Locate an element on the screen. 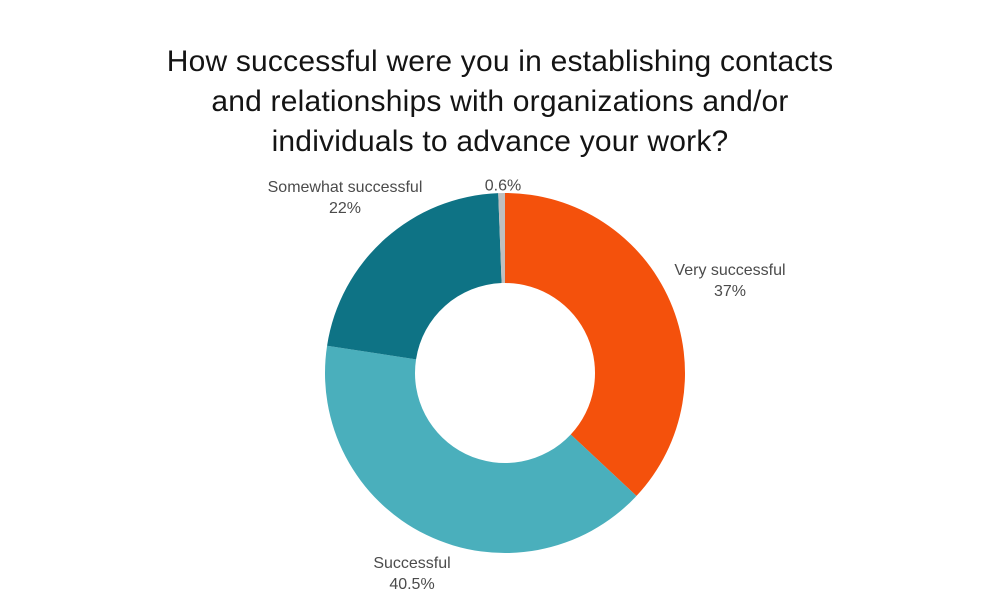 This screenshot has height=600, width=1000. slice-label-value: 37% is located at coordinates (730, 291).